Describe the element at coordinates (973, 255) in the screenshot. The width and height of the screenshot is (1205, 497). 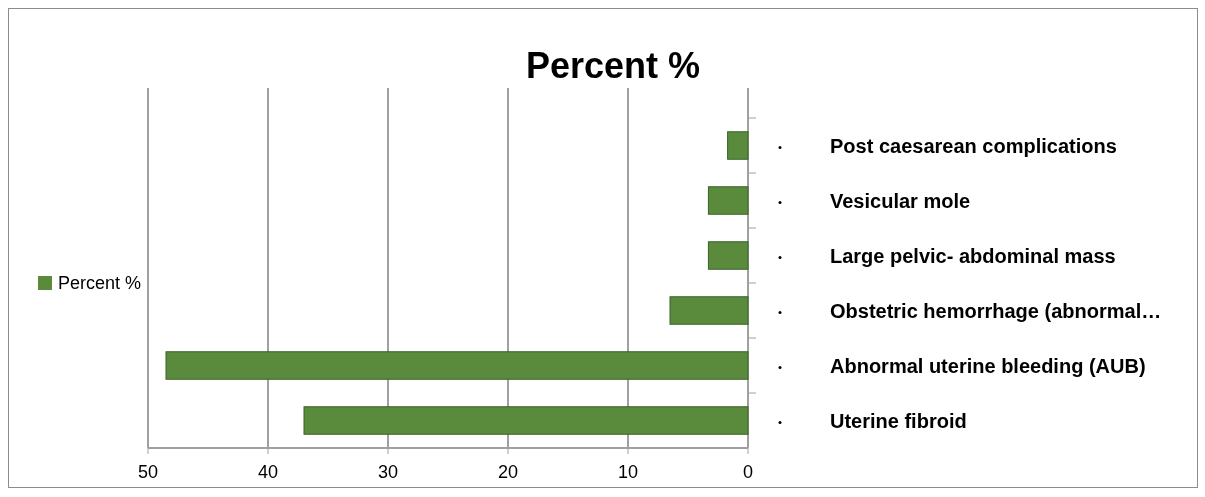
I see `y-tick-label: Large pelvic- abdominal mass` at that location.